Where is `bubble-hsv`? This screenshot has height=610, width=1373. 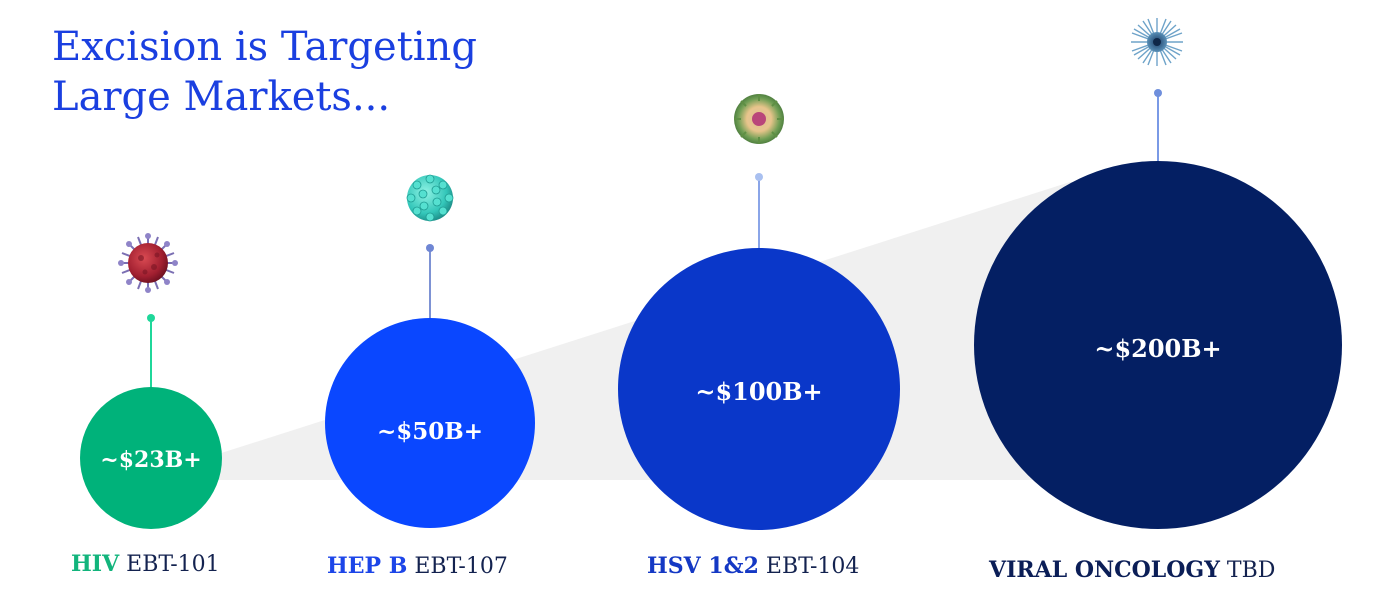
bubble-hsv is located at coordinates (759, 389).